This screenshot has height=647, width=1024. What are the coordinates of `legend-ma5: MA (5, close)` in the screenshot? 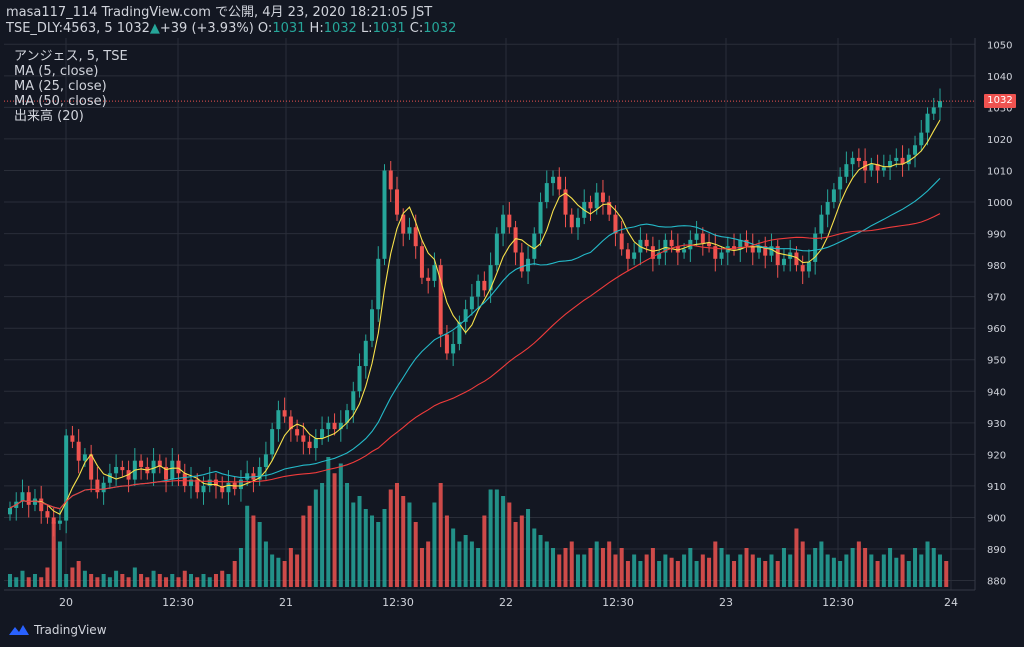 It's located at (56, 71).